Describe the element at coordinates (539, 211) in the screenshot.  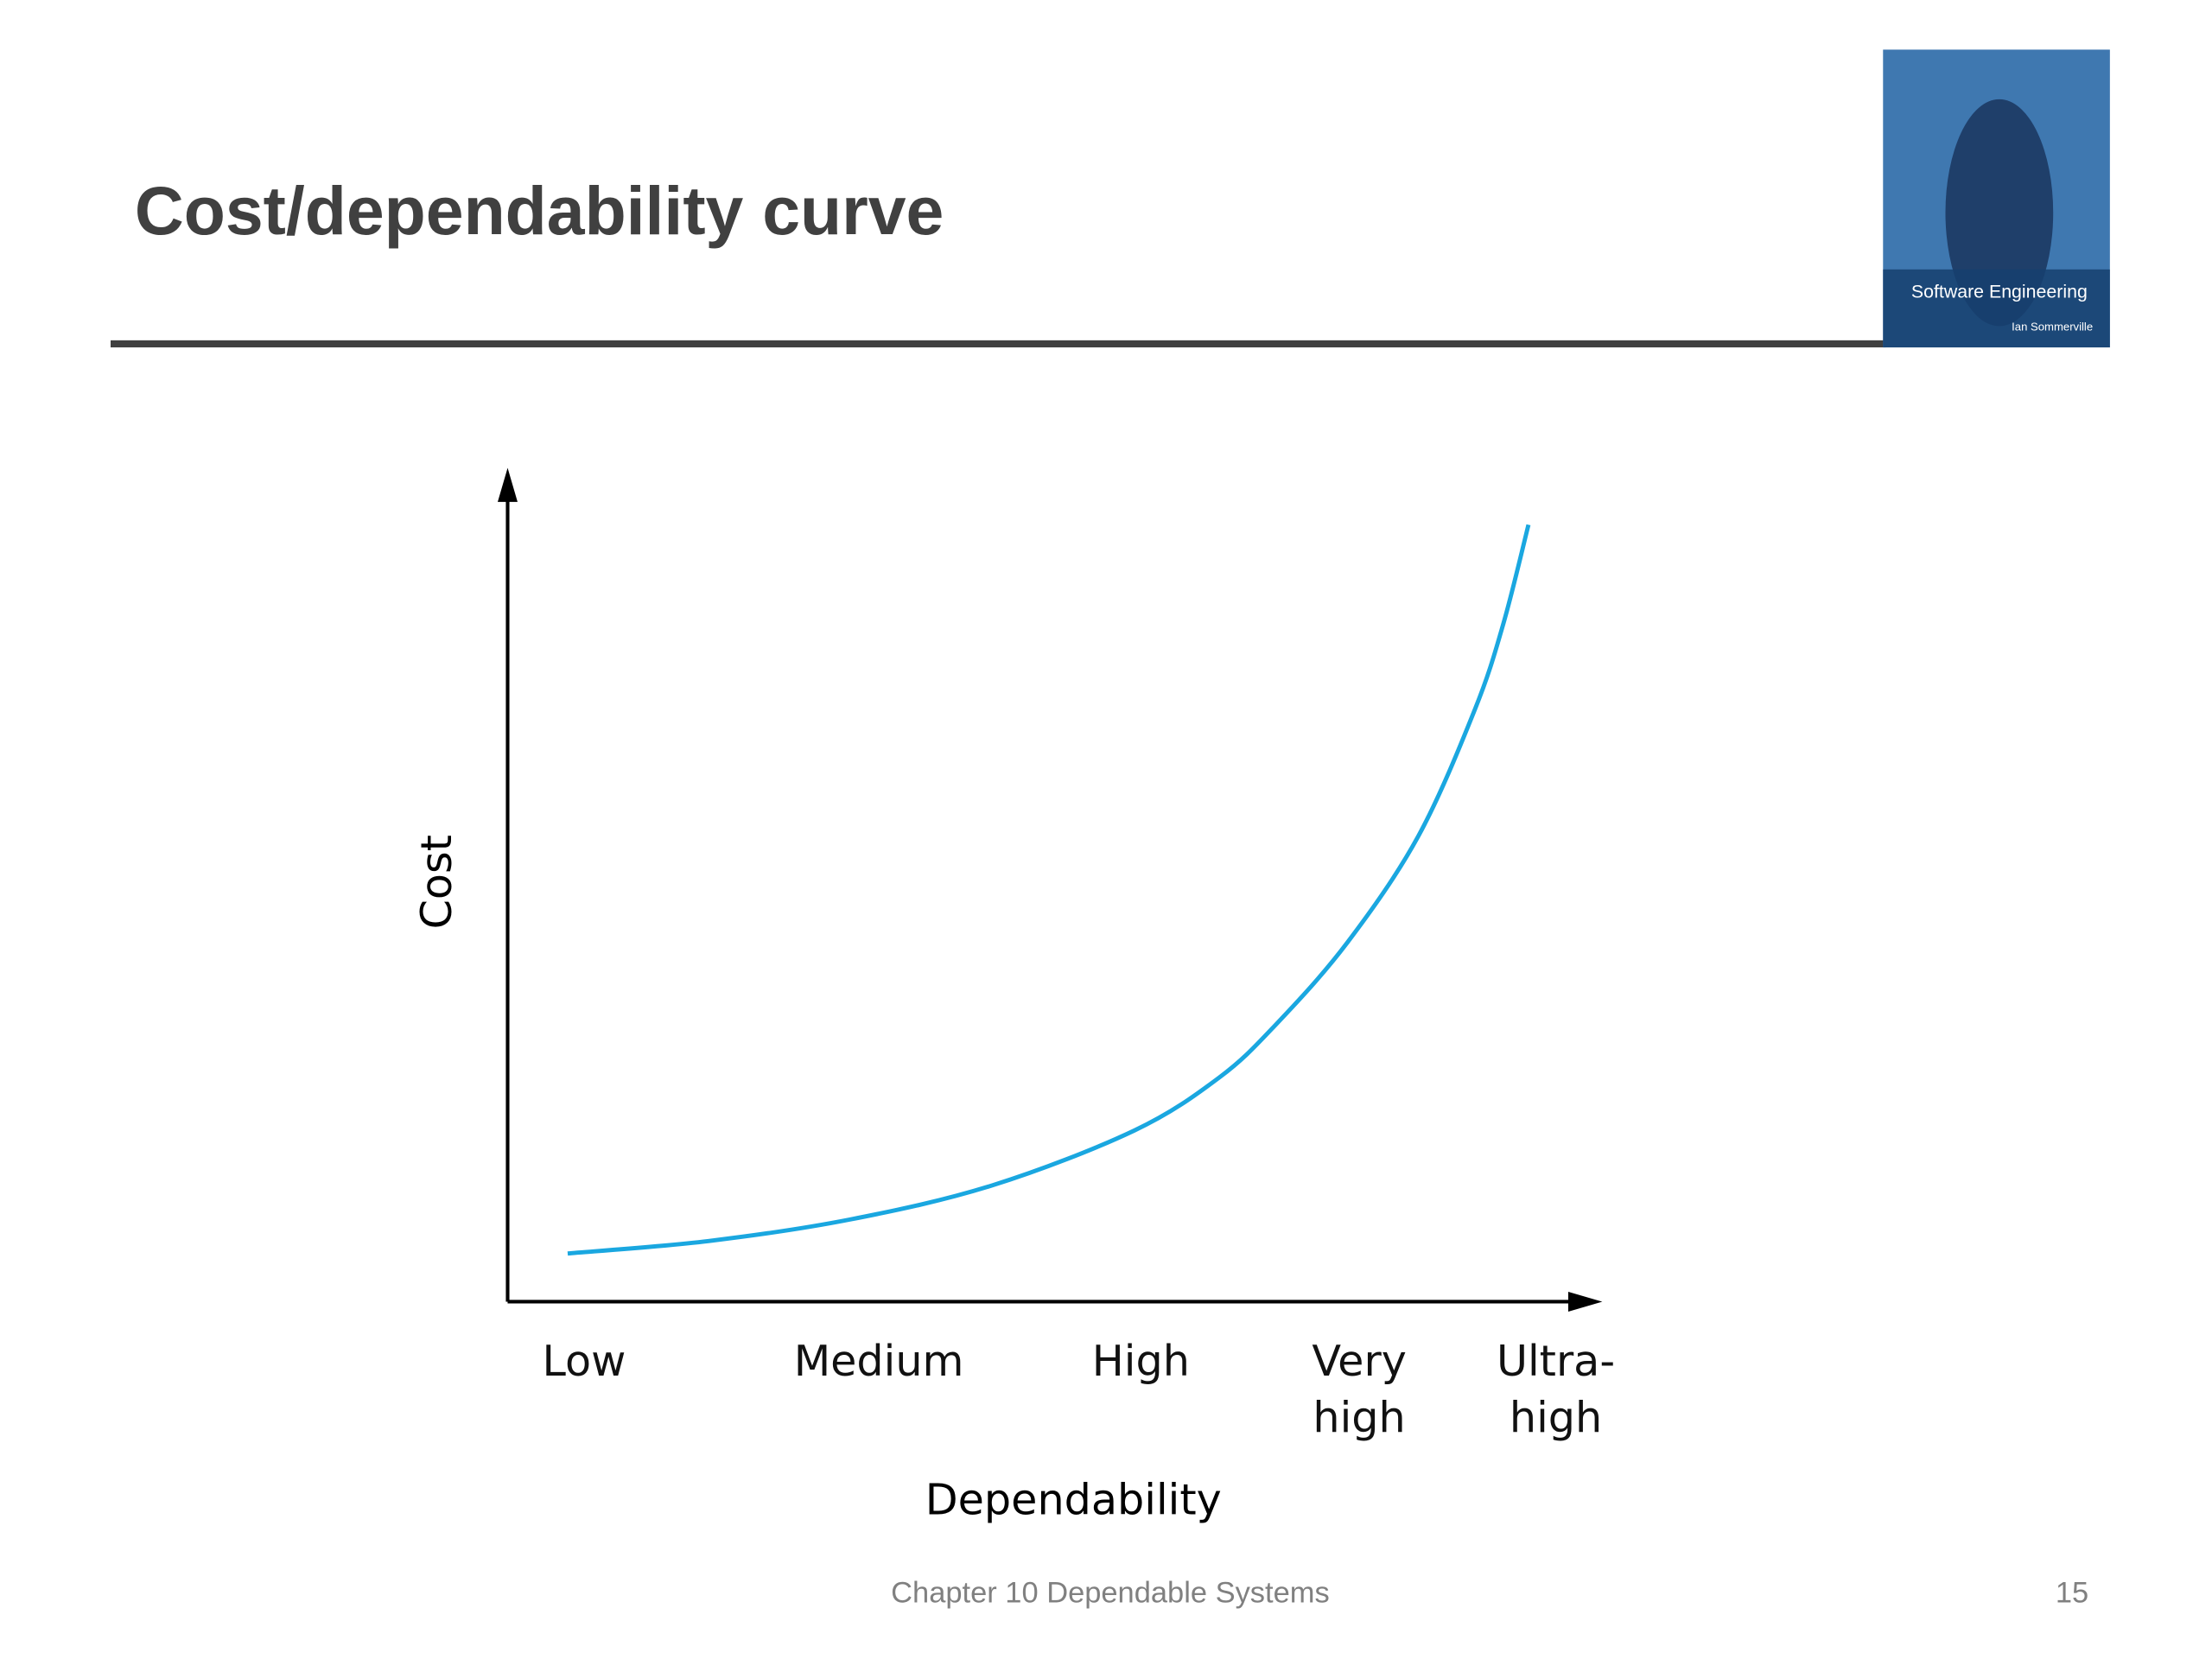
I see `slide-title: Cost/dependability curve` at that location.